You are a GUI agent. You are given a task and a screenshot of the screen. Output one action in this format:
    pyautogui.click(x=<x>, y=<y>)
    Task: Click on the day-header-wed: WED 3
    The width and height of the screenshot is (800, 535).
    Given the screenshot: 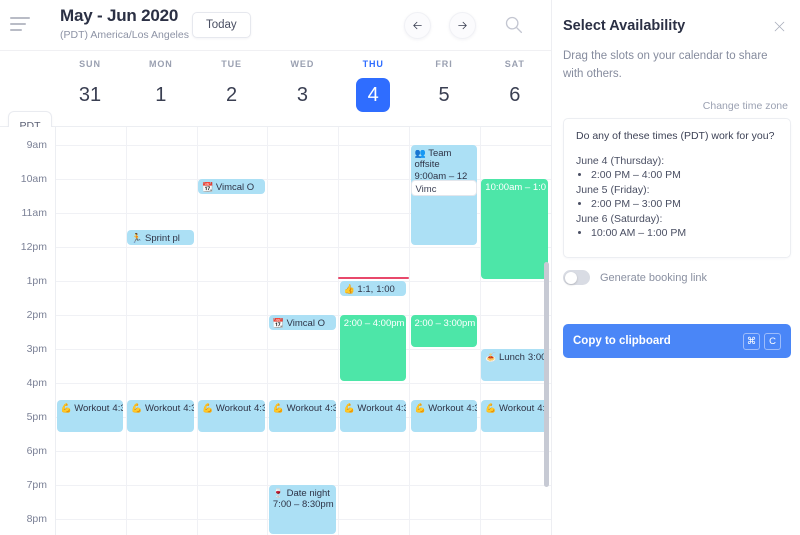 What is the action you would take?
    pyautogui.click(x=302, y=85)
    